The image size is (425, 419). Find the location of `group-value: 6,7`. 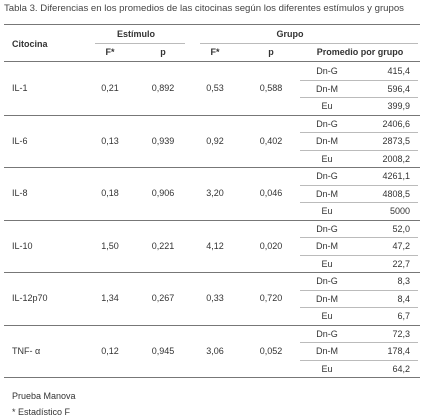

group-value: 6,7 is located at coordinates (403, 316).